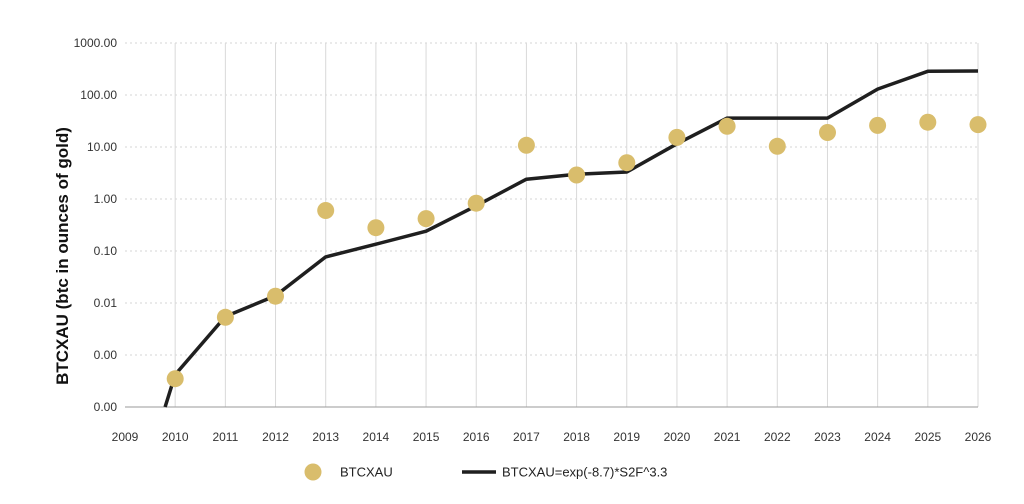  What do you see at coordinates (98, 95) in the screenshot?
I see `y-tick-label: 100.00` at bounding box center [98, 95].